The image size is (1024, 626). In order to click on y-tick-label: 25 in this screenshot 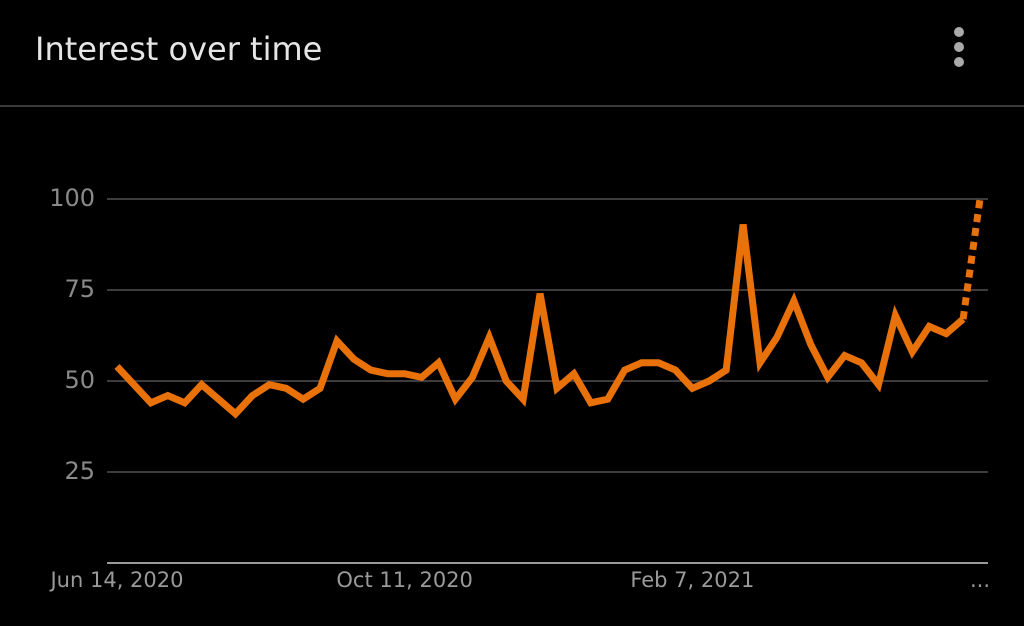, I will do `click(79, 471)`.